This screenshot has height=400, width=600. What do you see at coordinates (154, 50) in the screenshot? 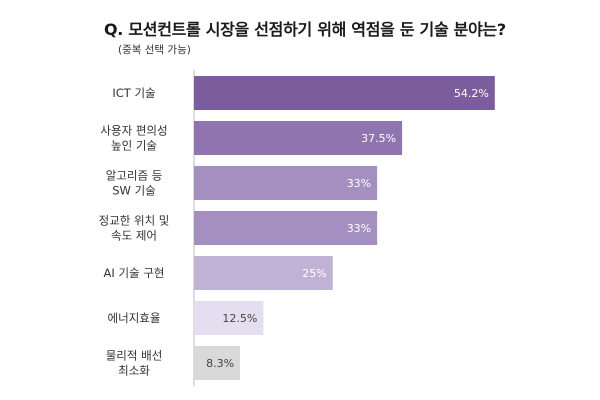
I see `chart-subtitle: (중복 선택 가능)` at bounding box center [154, 50].